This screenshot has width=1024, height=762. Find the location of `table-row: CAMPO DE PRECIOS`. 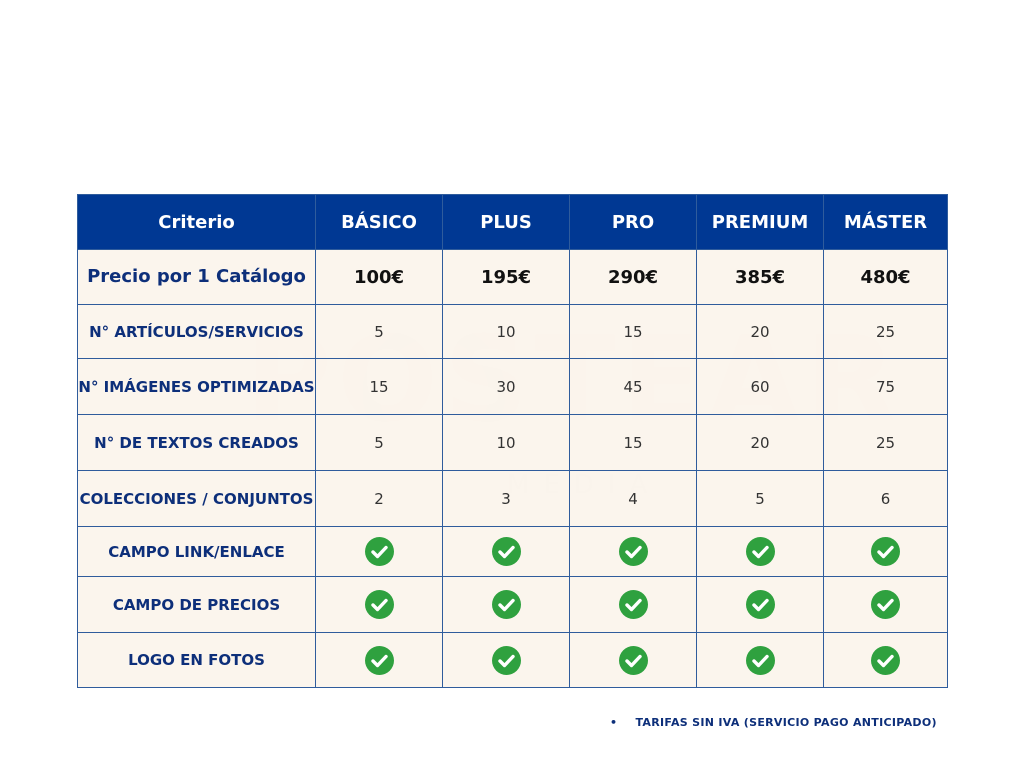

table-row: CAMPO DE PRECIOS is located at coordinates (512, 604).